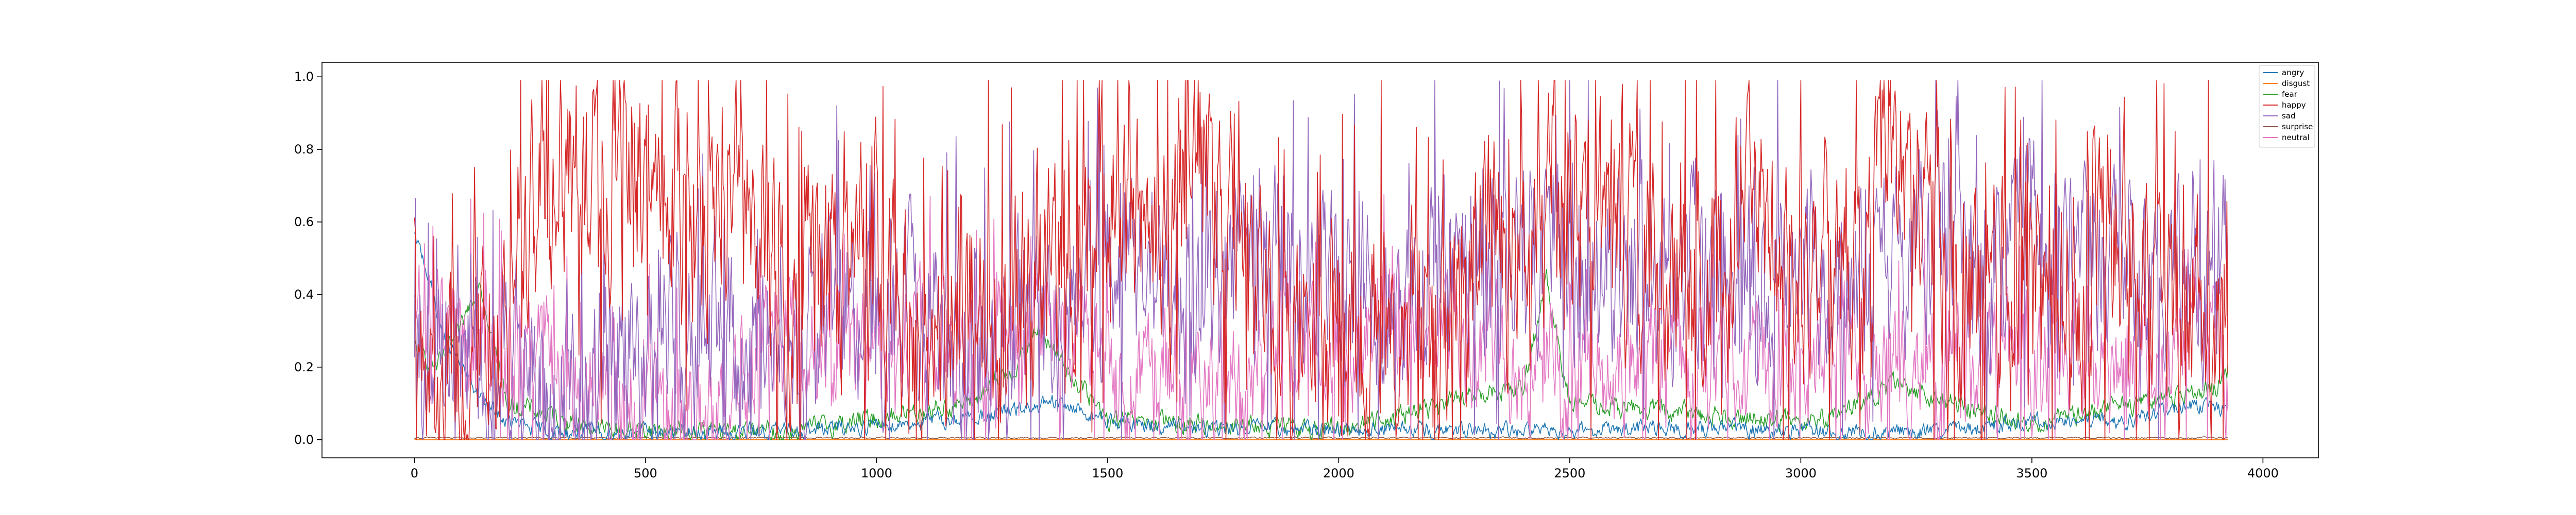  Describe the element at coordinates (1801, 473) in the screenshot. I see `x-tick-label: 3000` at that location.